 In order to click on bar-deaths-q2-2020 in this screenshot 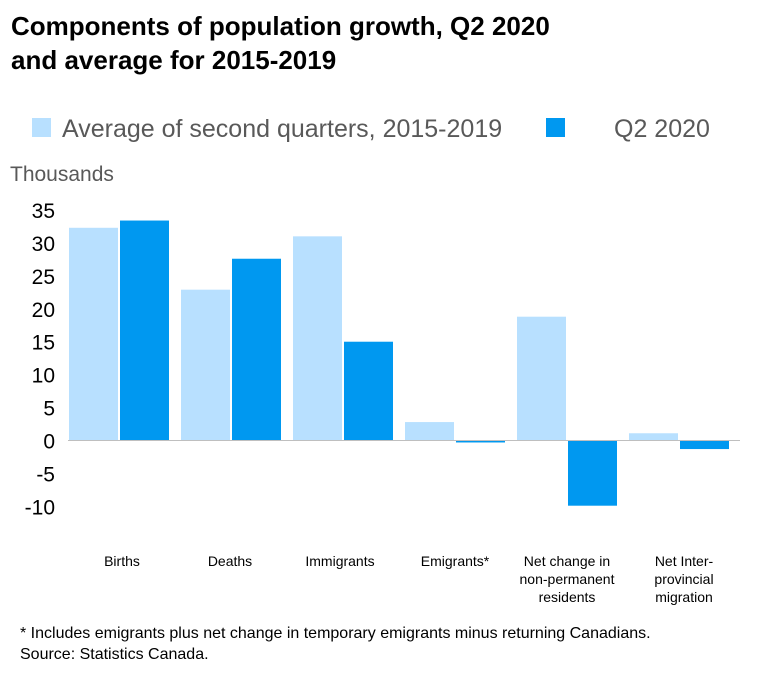, I will do `click(256, 349)`.